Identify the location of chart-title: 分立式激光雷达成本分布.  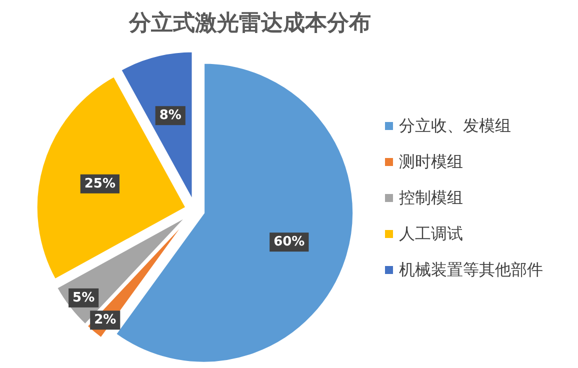
(249, 23).